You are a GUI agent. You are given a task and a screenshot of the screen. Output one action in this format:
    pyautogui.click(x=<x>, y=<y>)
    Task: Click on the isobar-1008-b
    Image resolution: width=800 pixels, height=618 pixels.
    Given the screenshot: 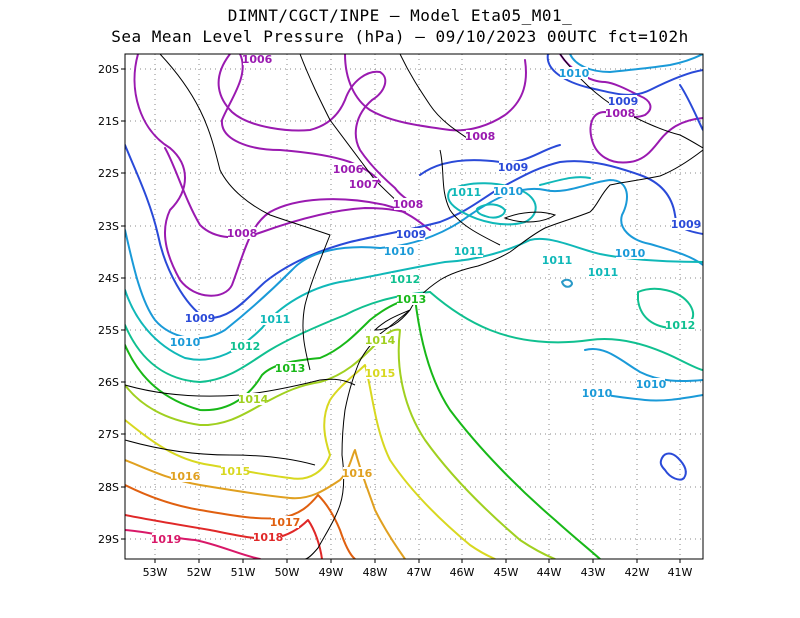 What is the action you would take?
    pyautogui.click(x=631, y=109)
    